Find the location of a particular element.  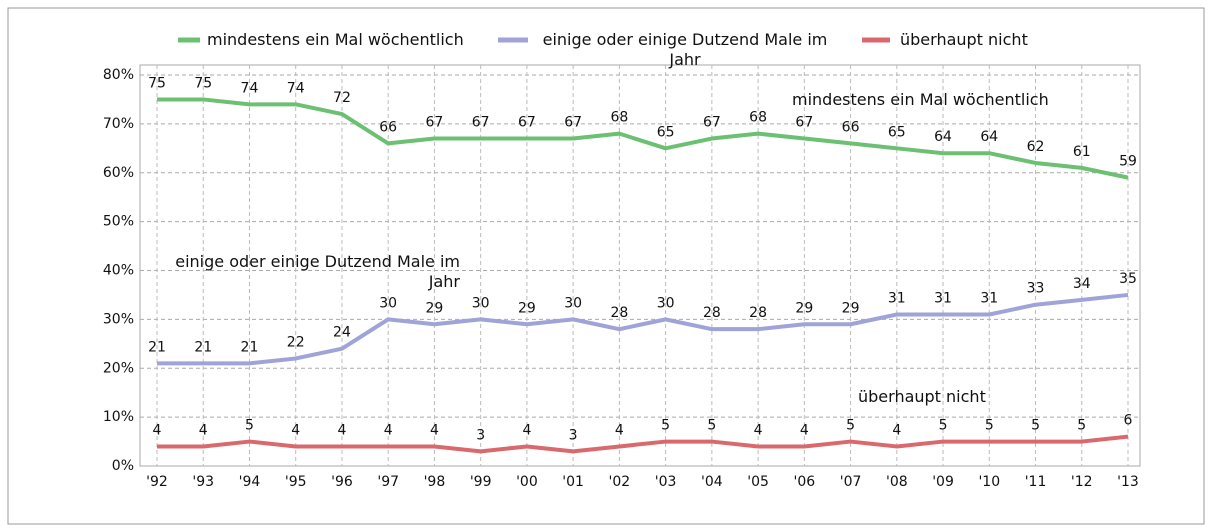

x-tick-label: '92 is located at coordinates (157, 482).